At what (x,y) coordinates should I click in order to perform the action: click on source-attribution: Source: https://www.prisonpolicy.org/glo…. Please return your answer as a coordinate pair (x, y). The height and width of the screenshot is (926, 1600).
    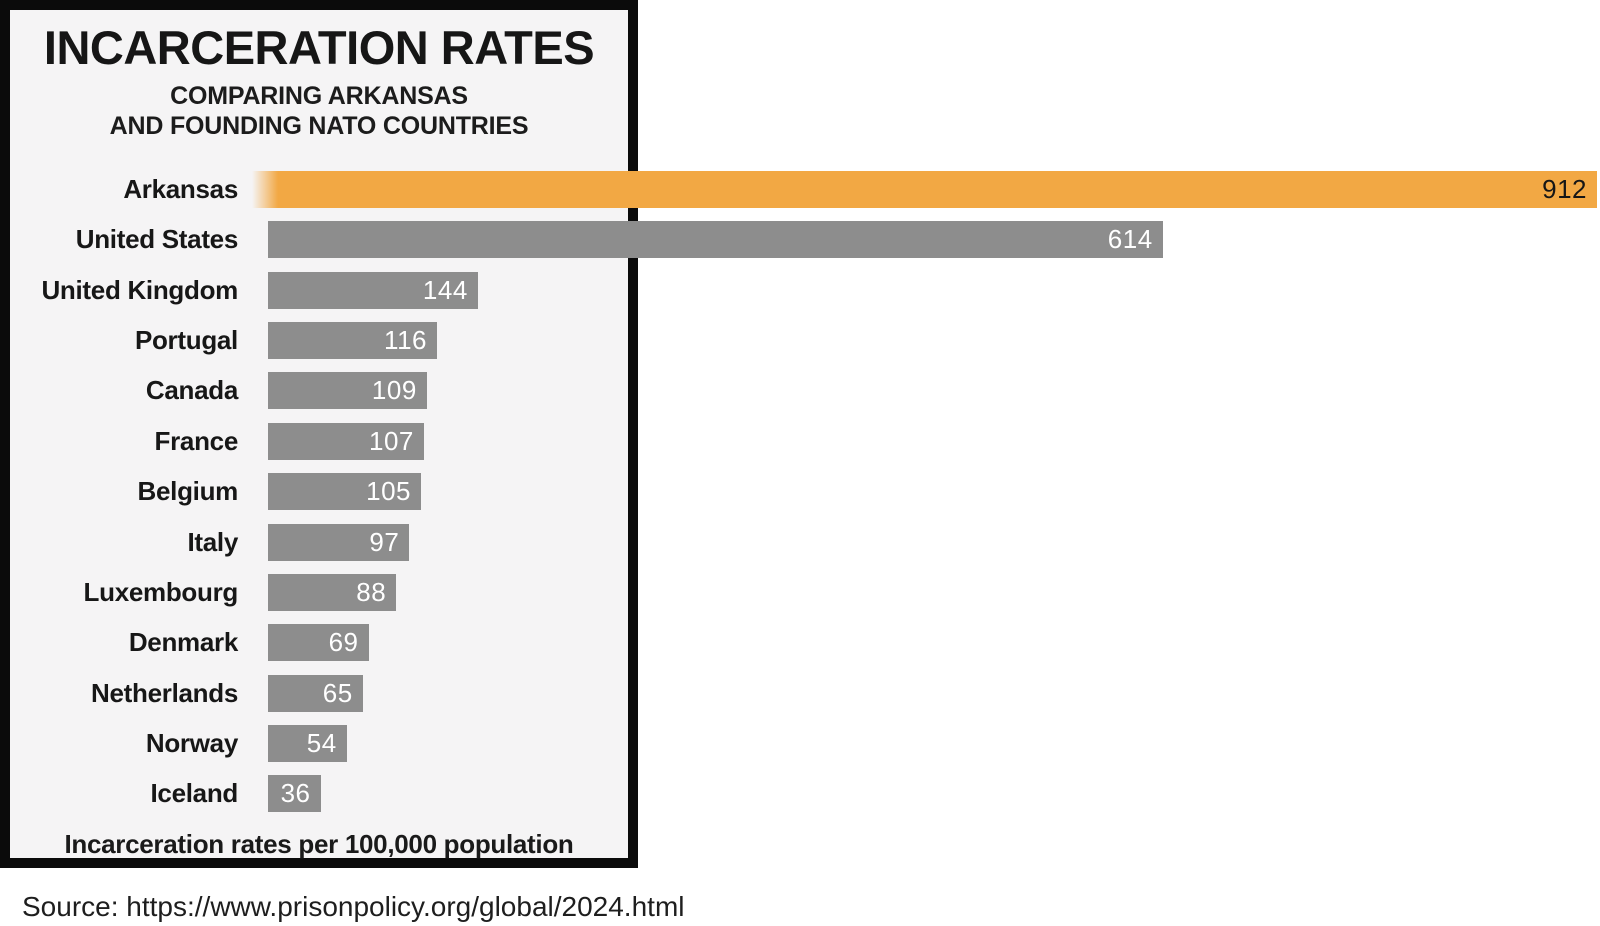
    Looking at the image, I should click on (353, 906).